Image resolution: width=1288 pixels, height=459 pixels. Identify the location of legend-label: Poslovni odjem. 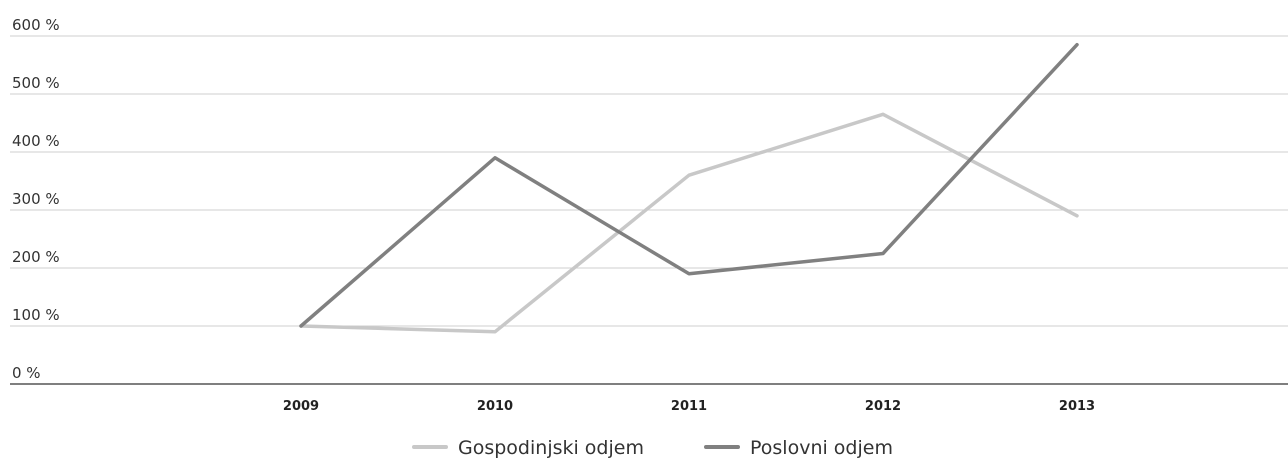
(821, 448).